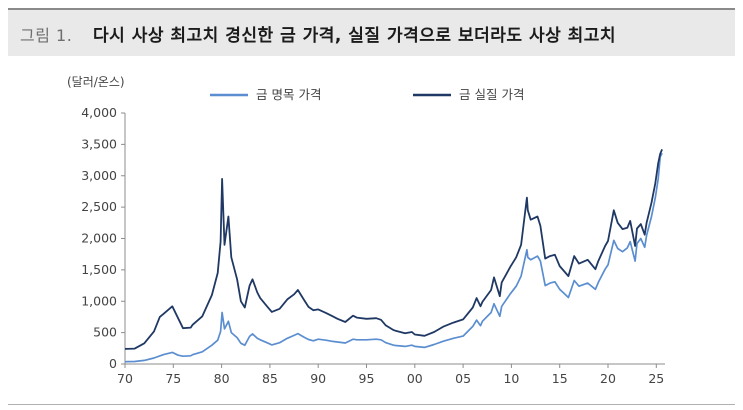  What do you see at coordinates (511, 378) in the screenshot?
I see `x-tick-label: 10` at bounding box center [511, 378].